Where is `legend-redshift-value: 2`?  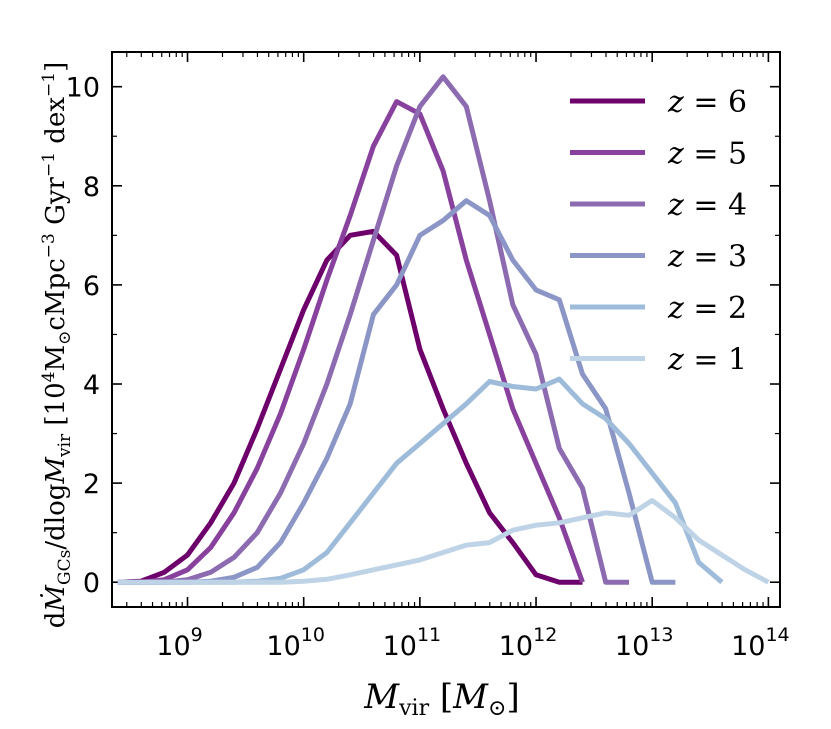
legend-redshift-value: 2 is located at coordinates (737, 308).